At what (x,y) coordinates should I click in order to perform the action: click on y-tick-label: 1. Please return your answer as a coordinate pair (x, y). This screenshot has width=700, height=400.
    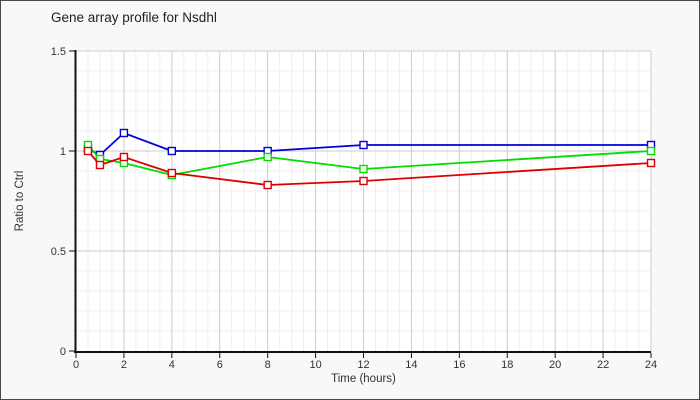
    Looking at the image, I should click on (63, 152).